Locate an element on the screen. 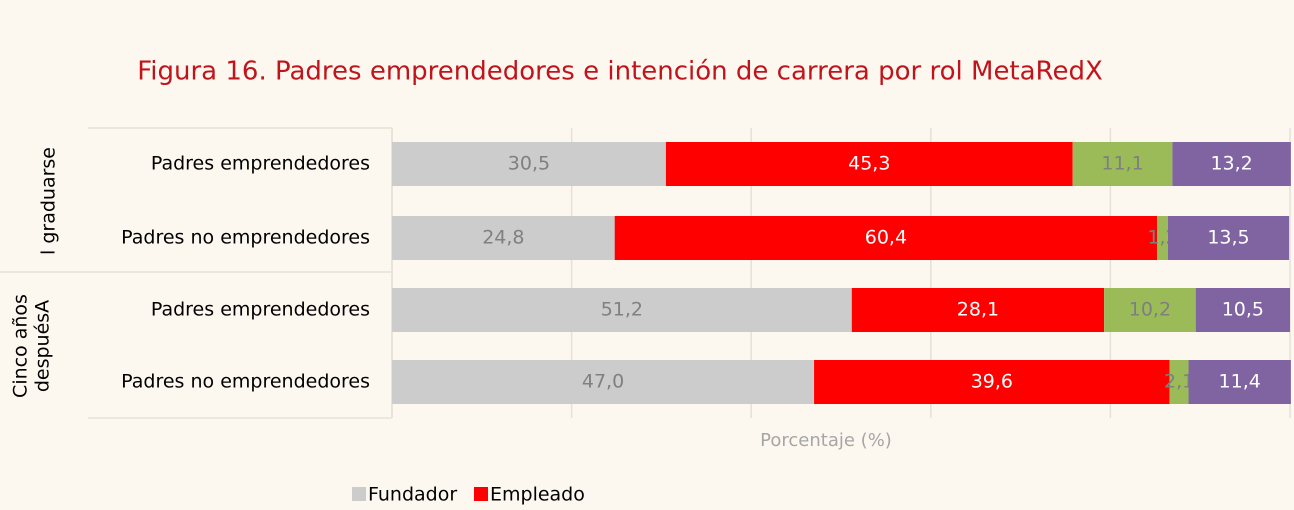 The image size is (1294, 510). data-label: 30,5 is located at coordinates (529, 164).